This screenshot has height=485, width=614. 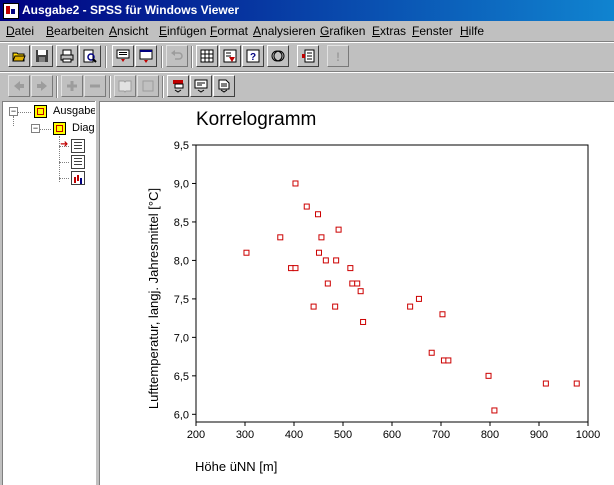 What do you see at coordinates (294, 435) in the screenshot?
I see `x-tick-label: 400` at bounding box center [294, 435].